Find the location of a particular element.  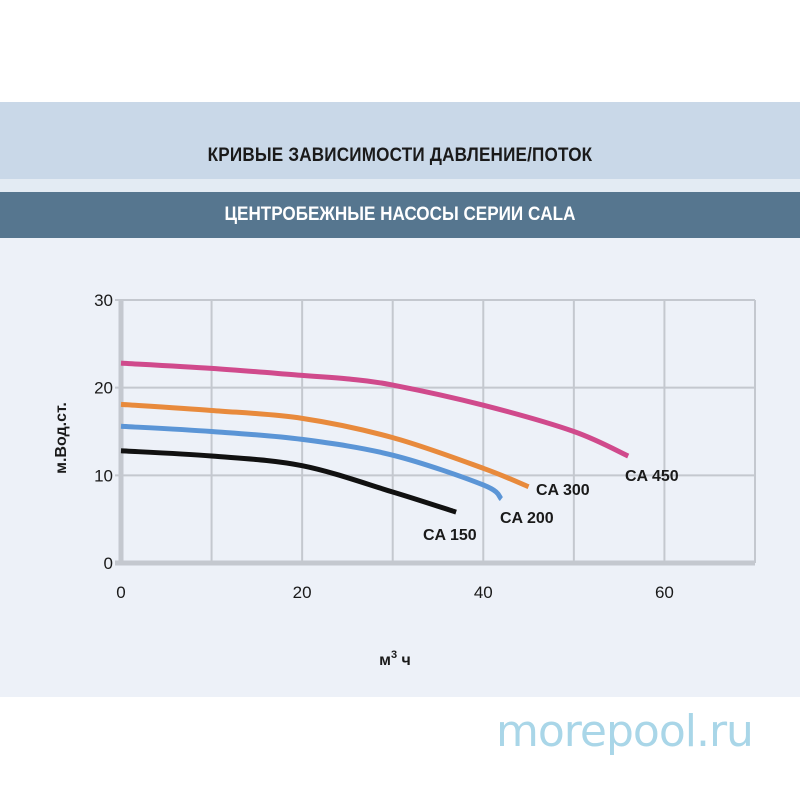

y-tick-label: 30 is located at coordinates (103, 300).